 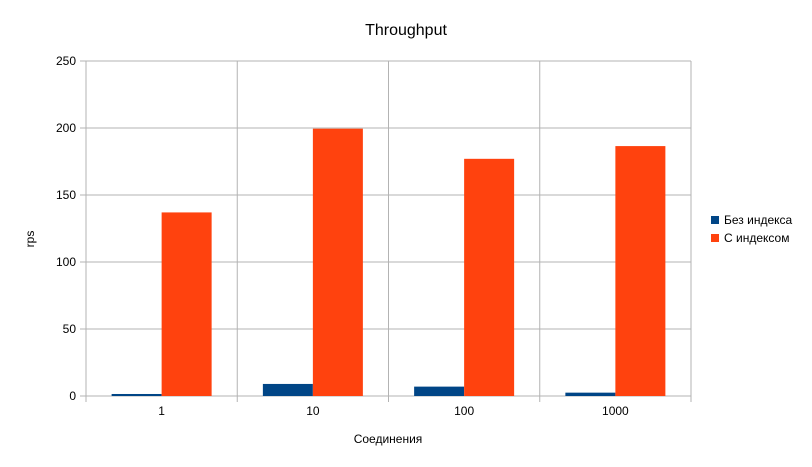 I want to click on x-axis-label: Соединения, so click(x=388, y=439).